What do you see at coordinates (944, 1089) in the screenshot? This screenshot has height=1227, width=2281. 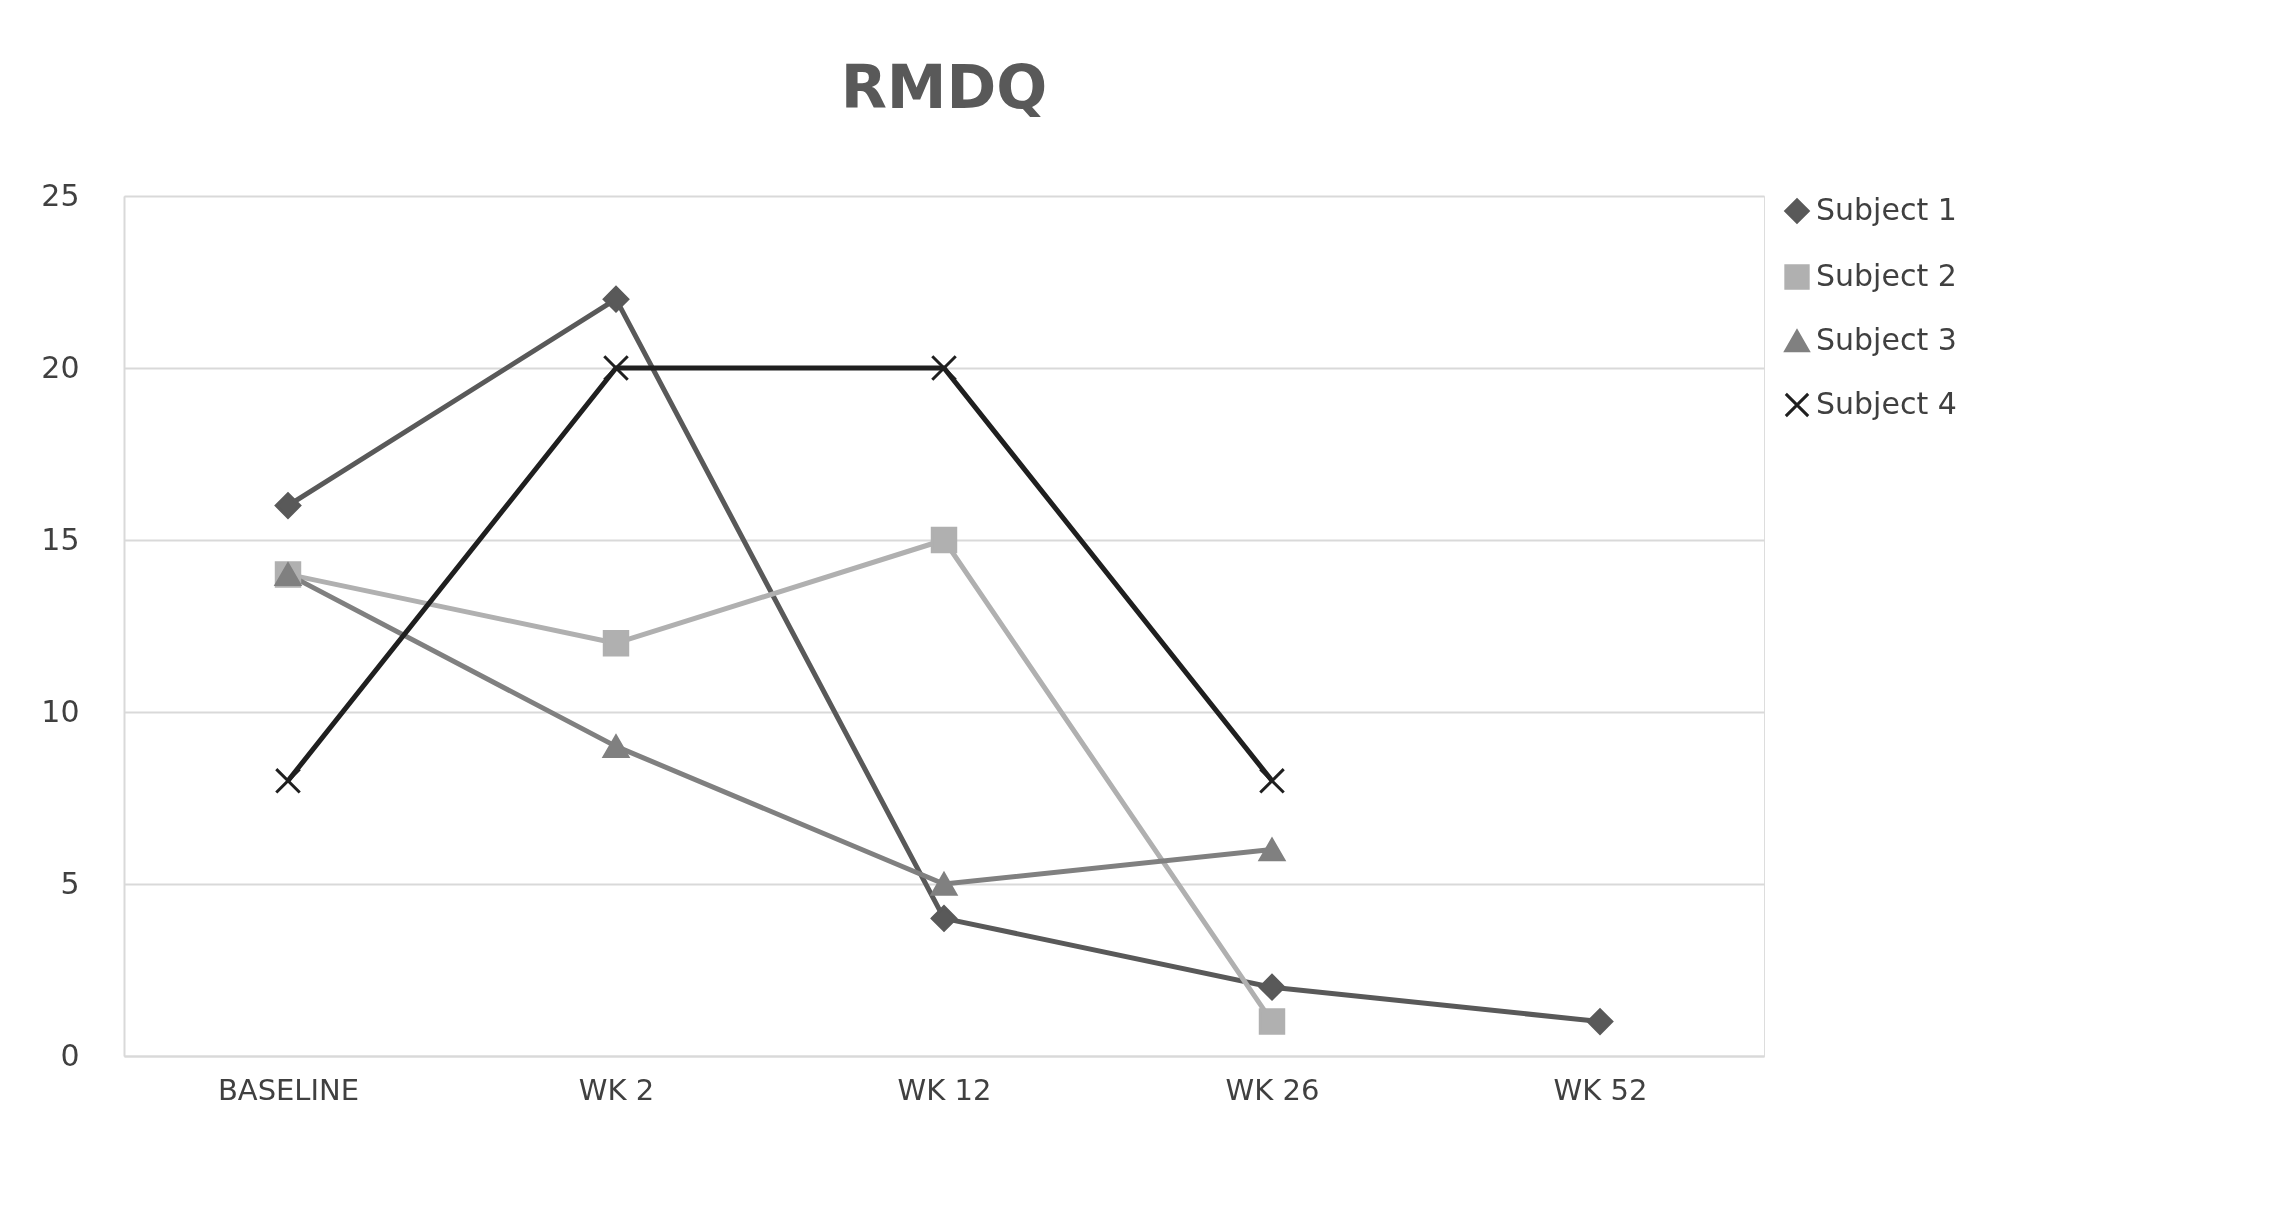 I see `x-tick-label: WK 12` at bounding box center [944, 1089].